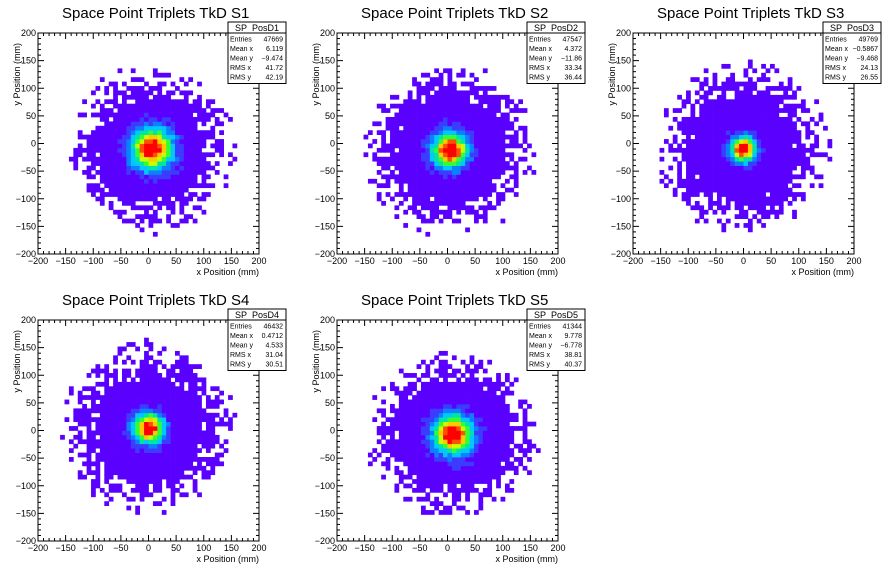  What do you see at coordinates (257, 52) in the screenshot?
I see `stats-box-frame` at bounding box center [257, 52].